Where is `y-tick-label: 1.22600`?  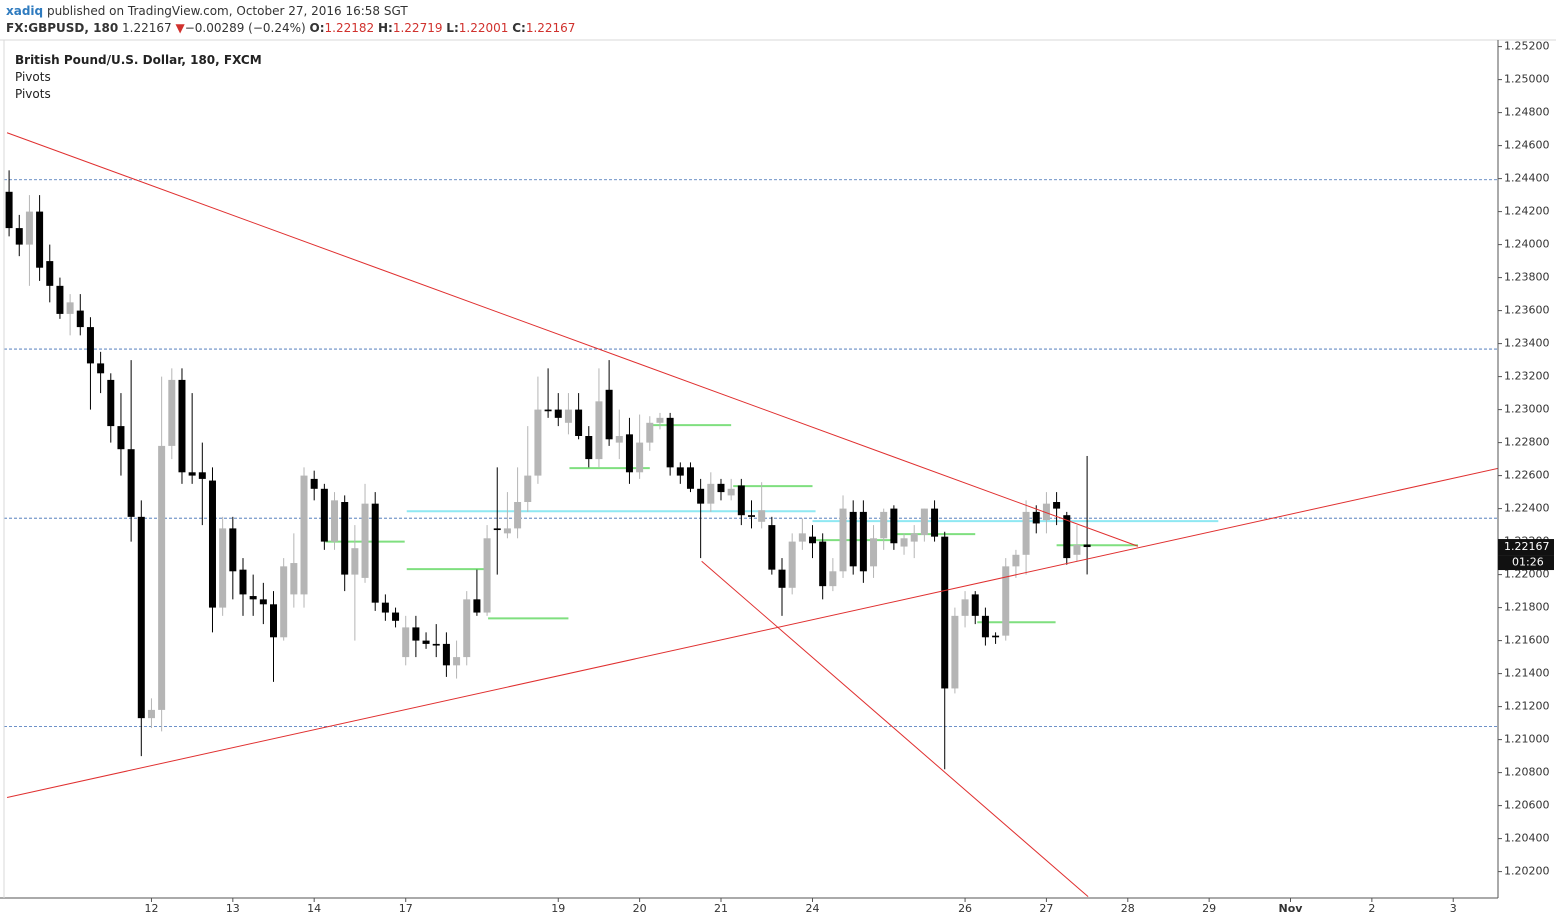
y-tick-label: 1.22600 is located at coordinates (1527, 475).